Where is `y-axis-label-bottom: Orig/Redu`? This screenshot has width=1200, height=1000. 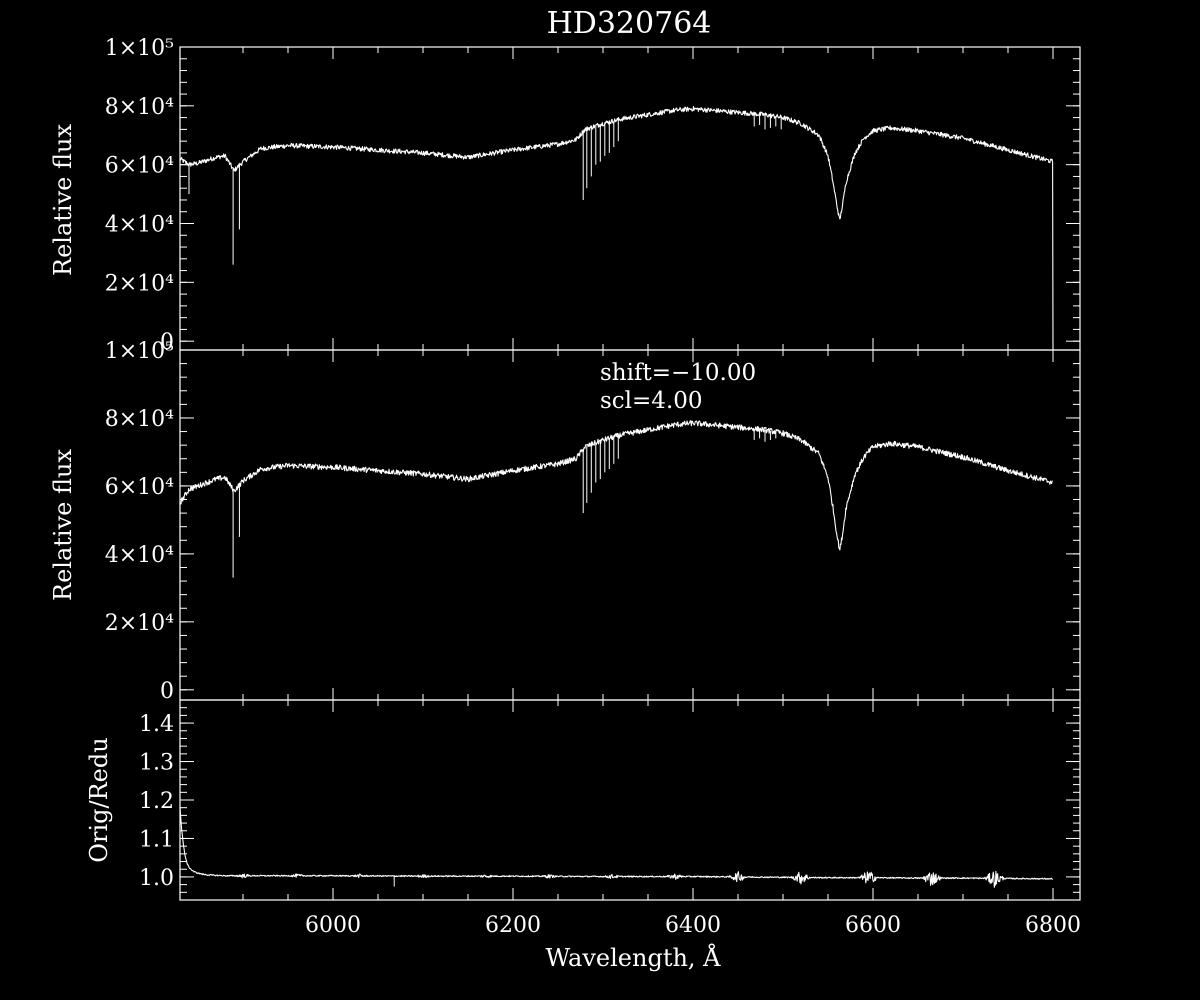
y-axis-label-bottom: Orig/Redu is located at coordinates (99, 799).